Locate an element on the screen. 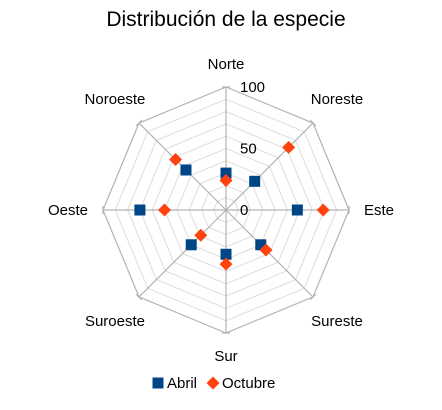 Image resolution: width=442 pixels, height=410 pixels. axis-label: Oeste is located at coordinates (68, 210).